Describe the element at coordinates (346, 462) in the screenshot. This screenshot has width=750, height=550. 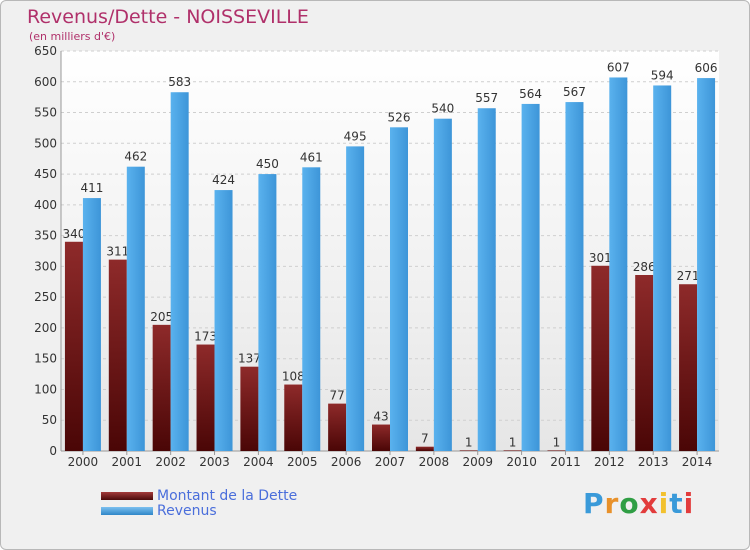
I see `x-tick-label: 2006` at that location.